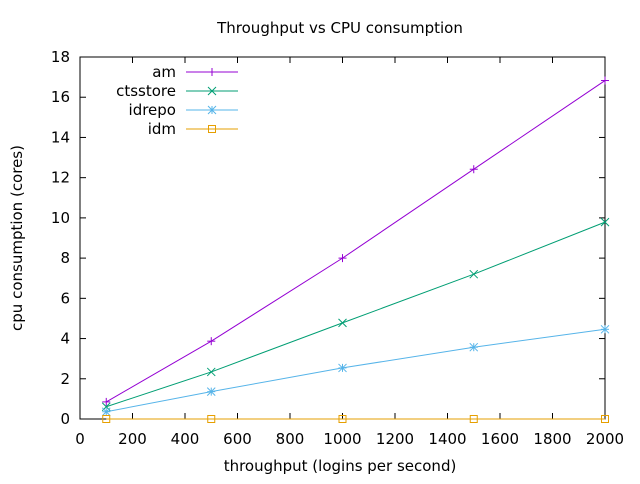 The width and height of the screenshot is (640, 484). What do you see at coordinates (80, 439) in the screenshot?
I see `x-tick-label: 0` at bounding box center [80, 439].